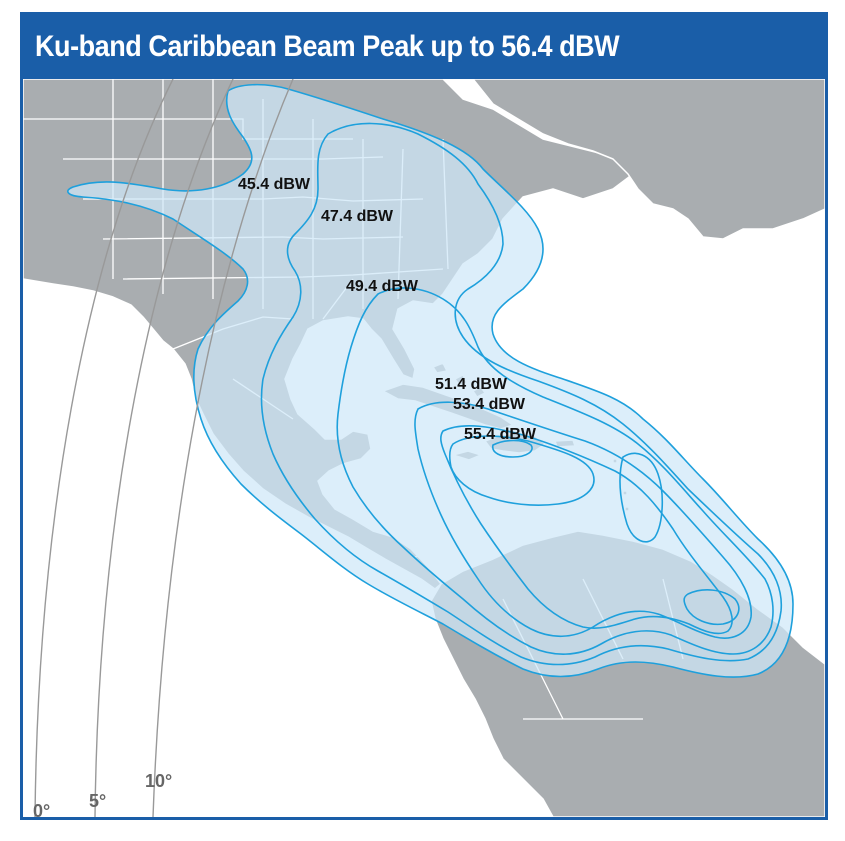 This screenshot has height=841, width=845. I want to click on contour-label-49-4: 49.4 dBW, so click(382, 286).